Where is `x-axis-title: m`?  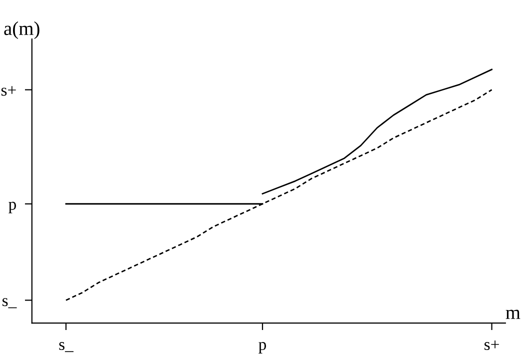 x-axis-title: m is located at coordinates (513, 314).